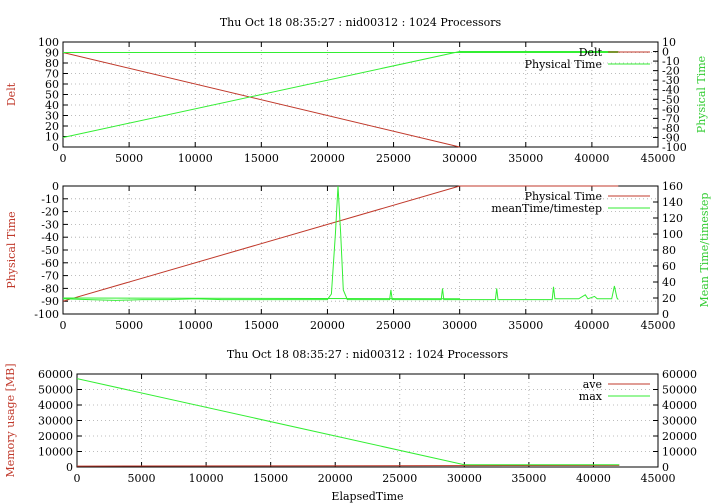 The image size is (720, 504). Describe the element at coordinates (679, 436) in the screenshot. I see `y-right-tick-label: 20000` at that location.